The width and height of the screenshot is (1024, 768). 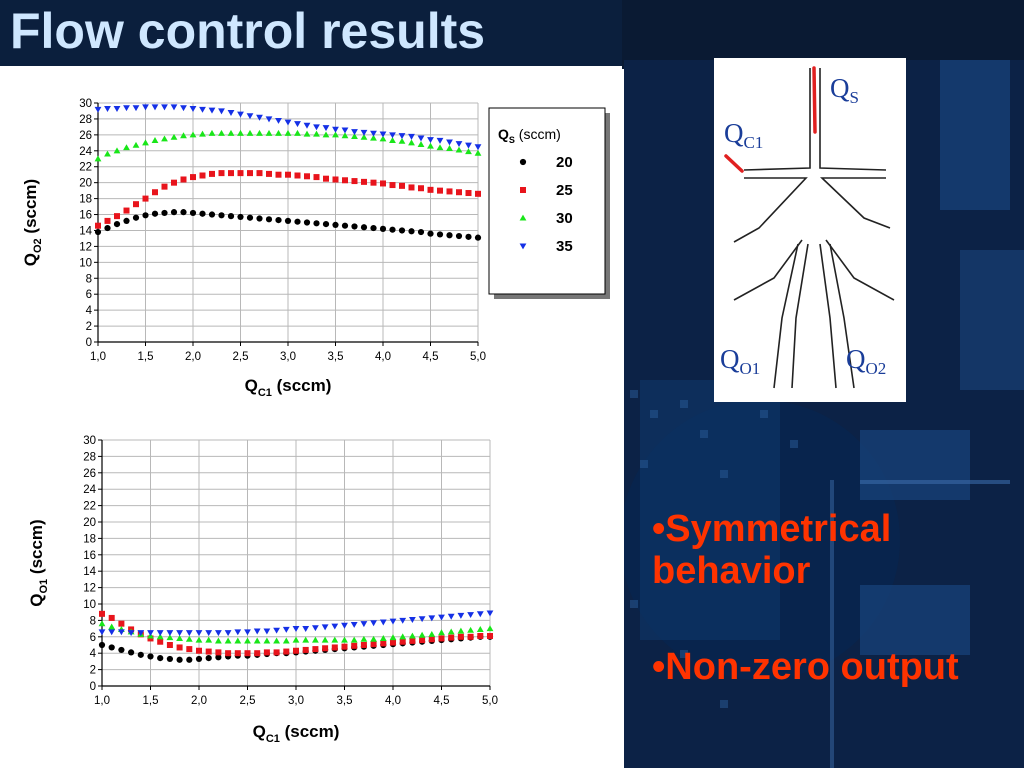 I want to click on channel-outlet-left-inner, so click(x=800, y=316).